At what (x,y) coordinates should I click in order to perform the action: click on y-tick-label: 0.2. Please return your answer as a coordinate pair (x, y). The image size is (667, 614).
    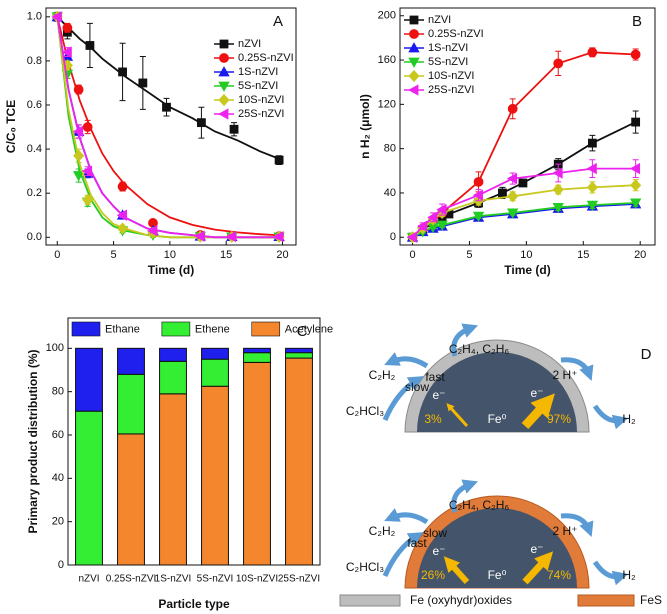
    Looking at the image, I should click on (34, 193).